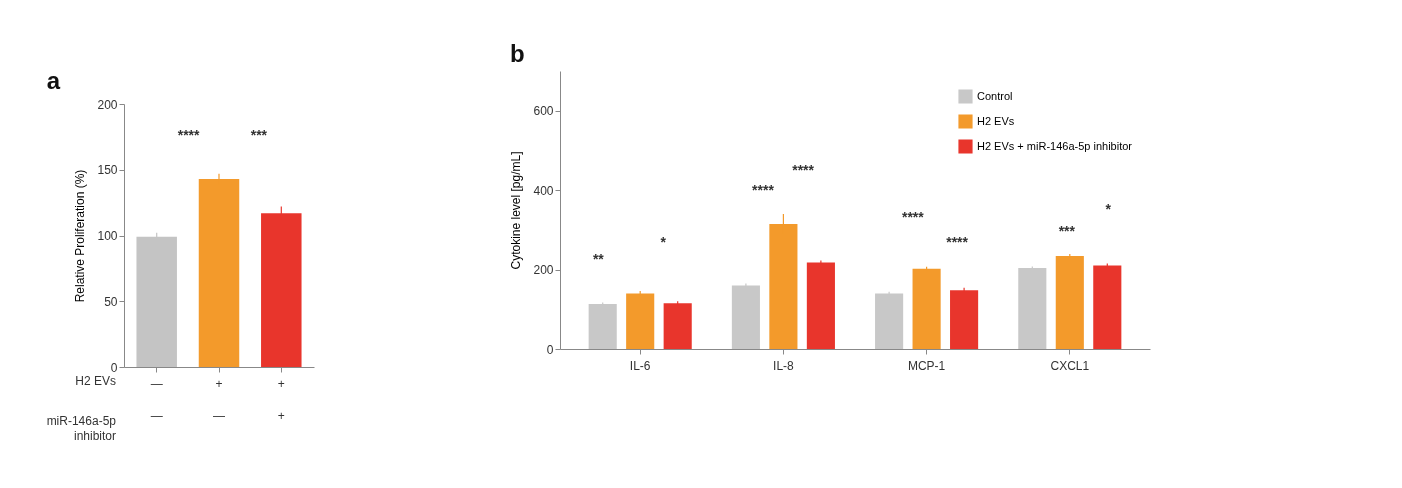  What do you see at coordinates (516, 210) in the screenshot?
I see `y-axis-title: Cytokine level [pg/mL]` at bounding box center [516, 210].